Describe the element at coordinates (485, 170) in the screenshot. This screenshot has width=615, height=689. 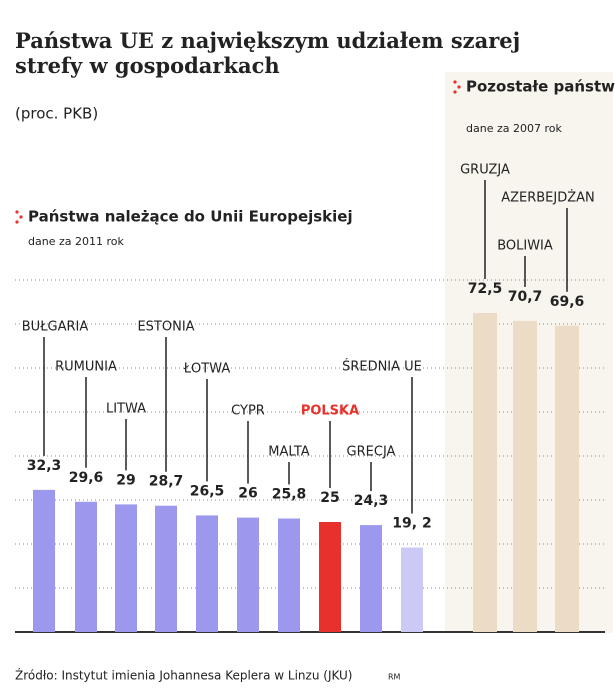
I see `category-label: GRUZJA` at that location.